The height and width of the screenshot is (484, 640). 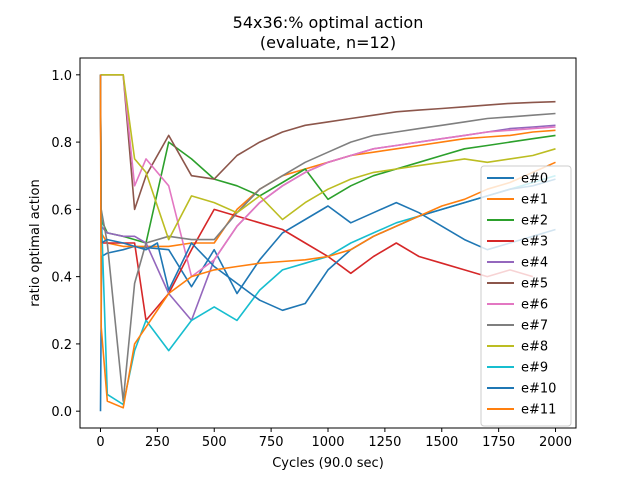 I want to click on legend-label: e#10, so click(x=538, y=389).